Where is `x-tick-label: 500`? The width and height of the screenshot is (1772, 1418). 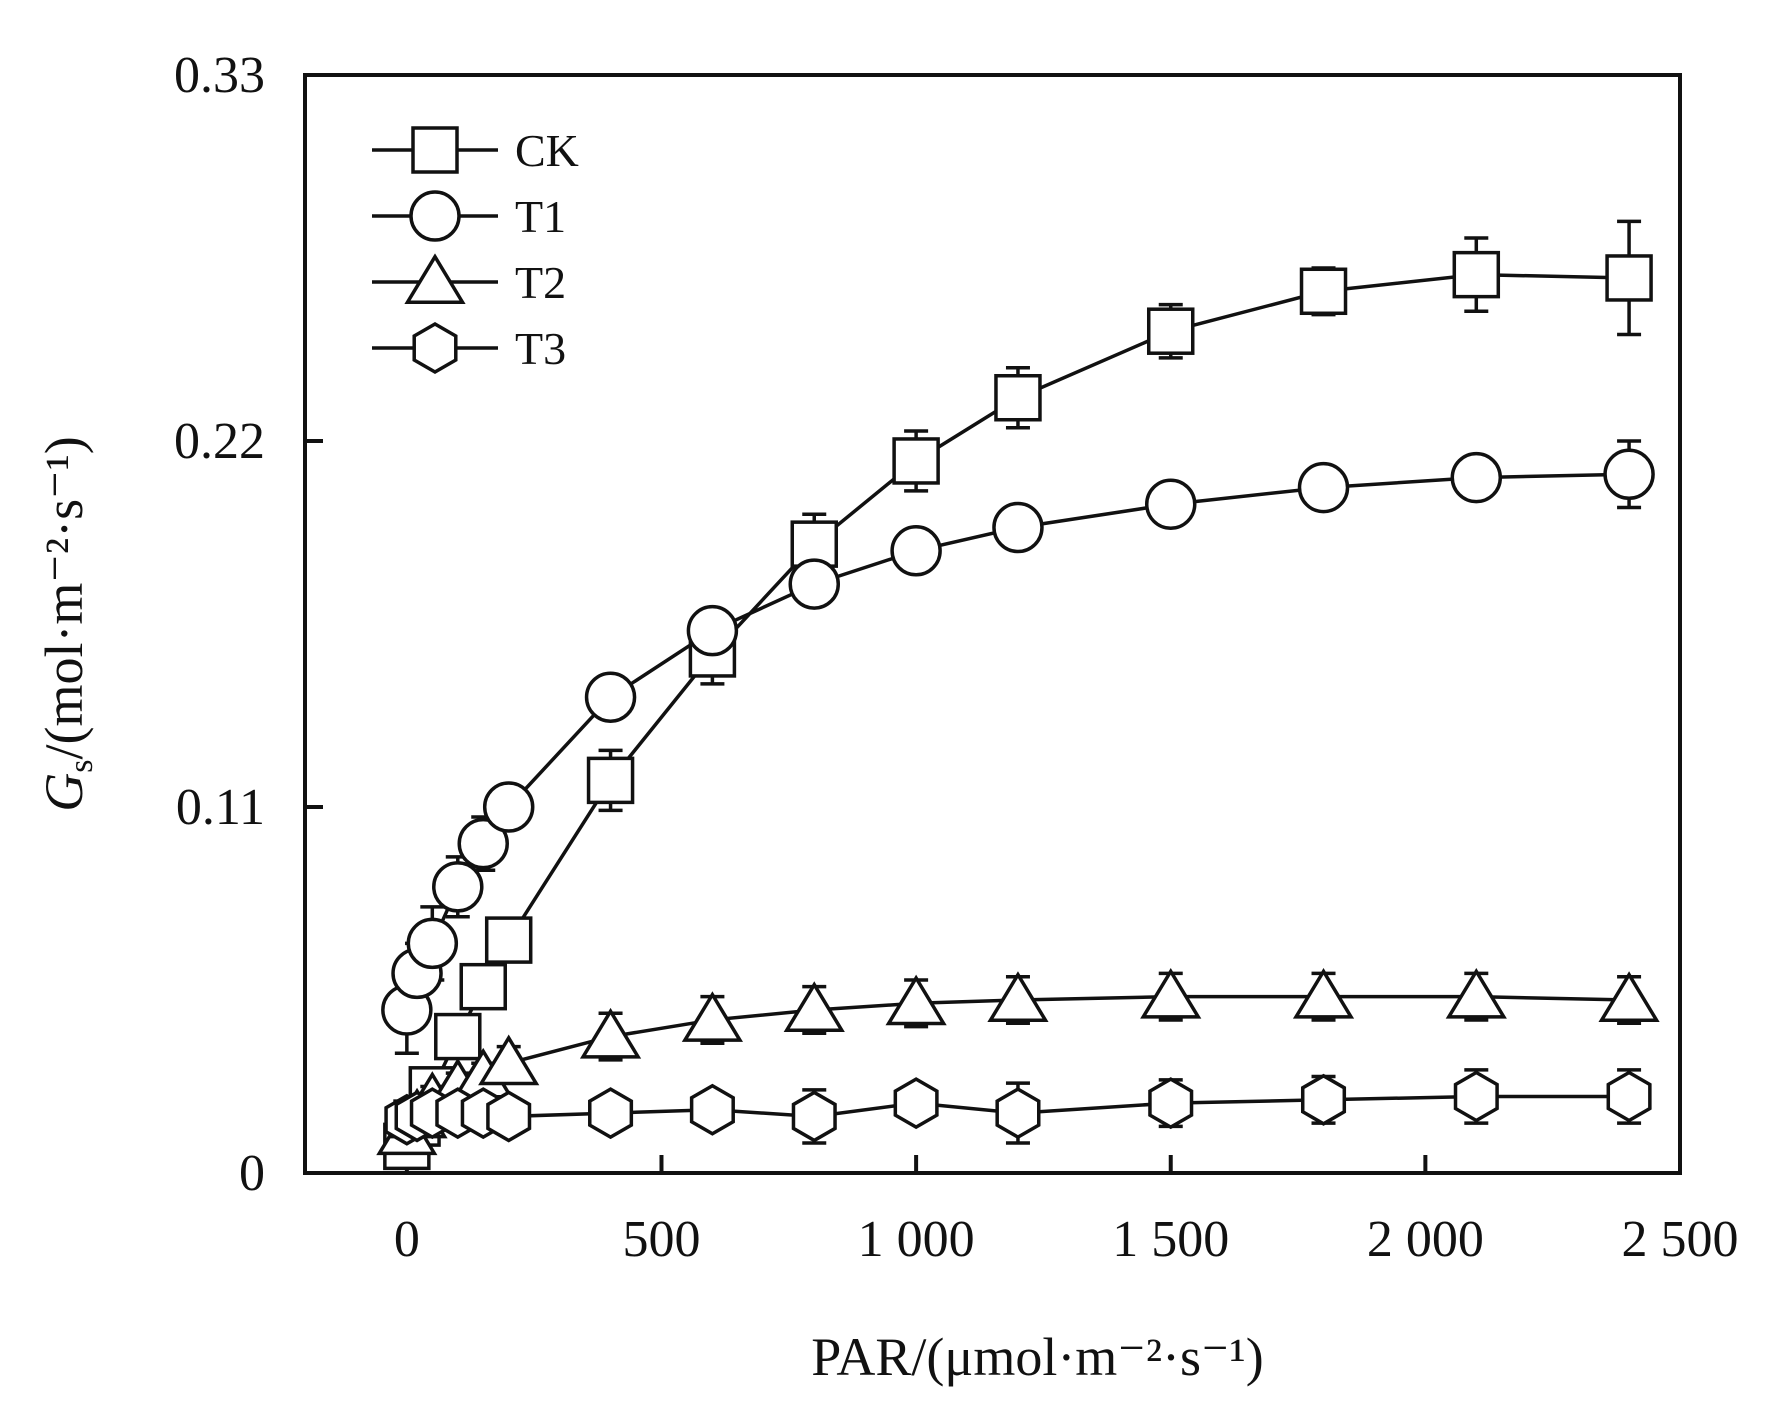
x-tick-label: 500 is located at coordinates (661, 1239).